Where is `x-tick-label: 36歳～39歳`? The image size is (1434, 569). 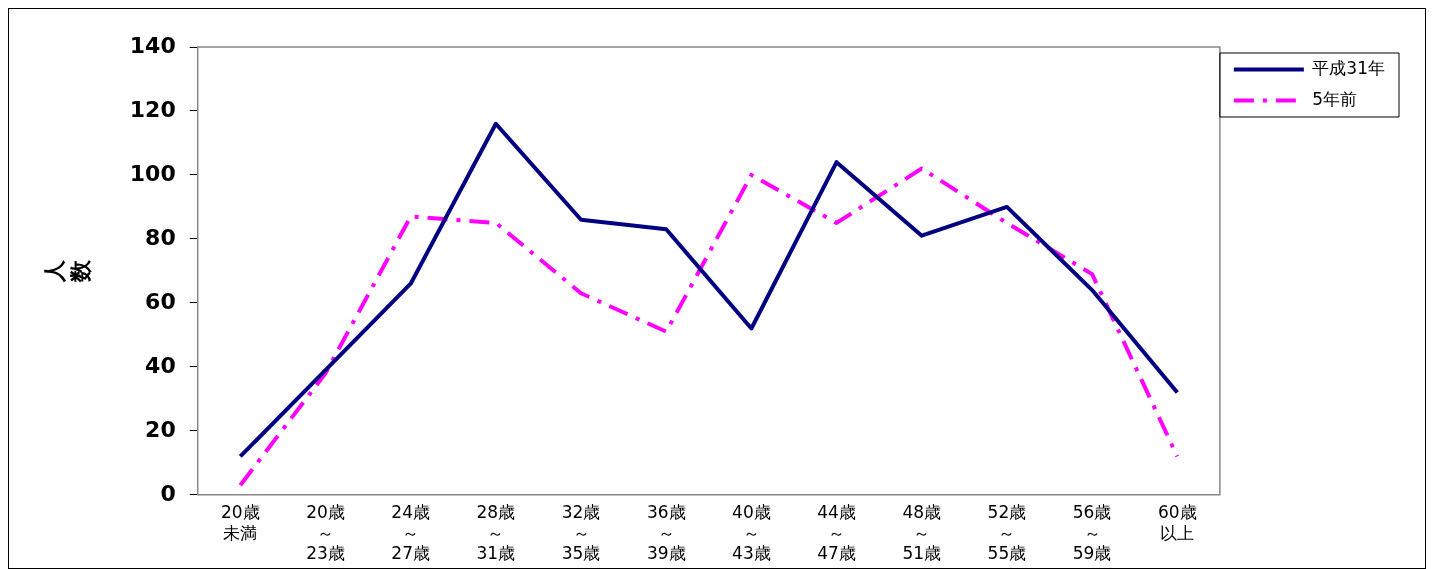 x-tick-label: 36歳～39歳 is located at coordinates (666, 533).